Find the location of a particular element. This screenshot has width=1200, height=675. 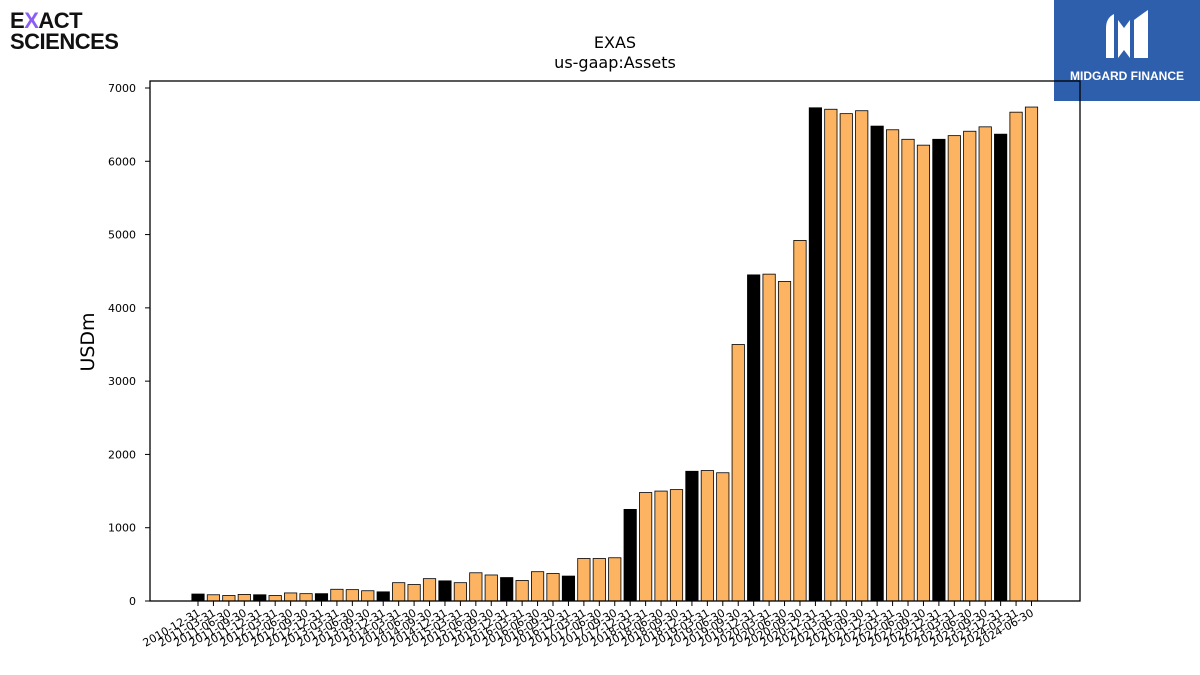

y-axis: 0 1000 2000 3000 4000 5000 6000 7000 is located at coordinates (129, 345).